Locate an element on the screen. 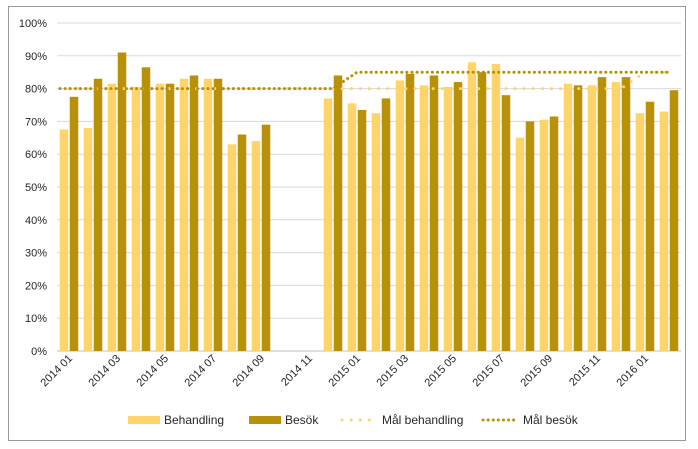 Image resolution: width=698 pixels, height=449 pixels. x-tick-label: 2014 05 is located at coordinates (153, 371).